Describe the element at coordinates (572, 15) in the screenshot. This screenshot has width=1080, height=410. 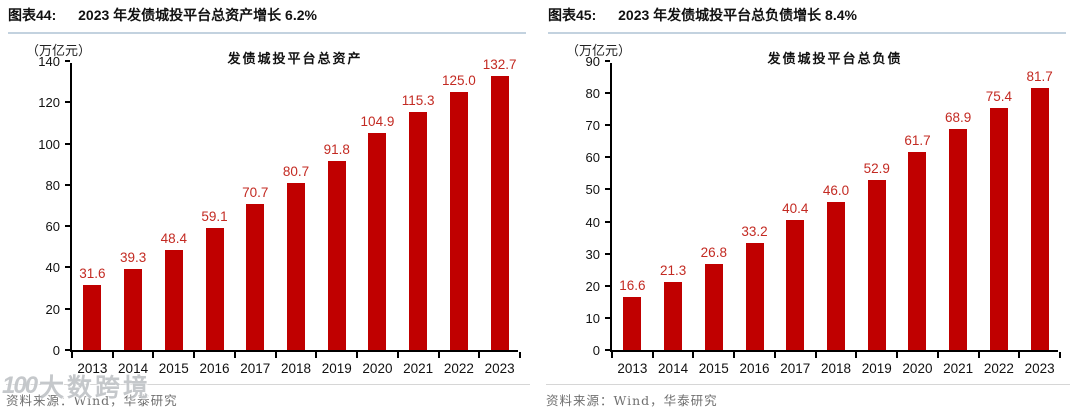
I see `figure-number-label: 图表45:` at that location.